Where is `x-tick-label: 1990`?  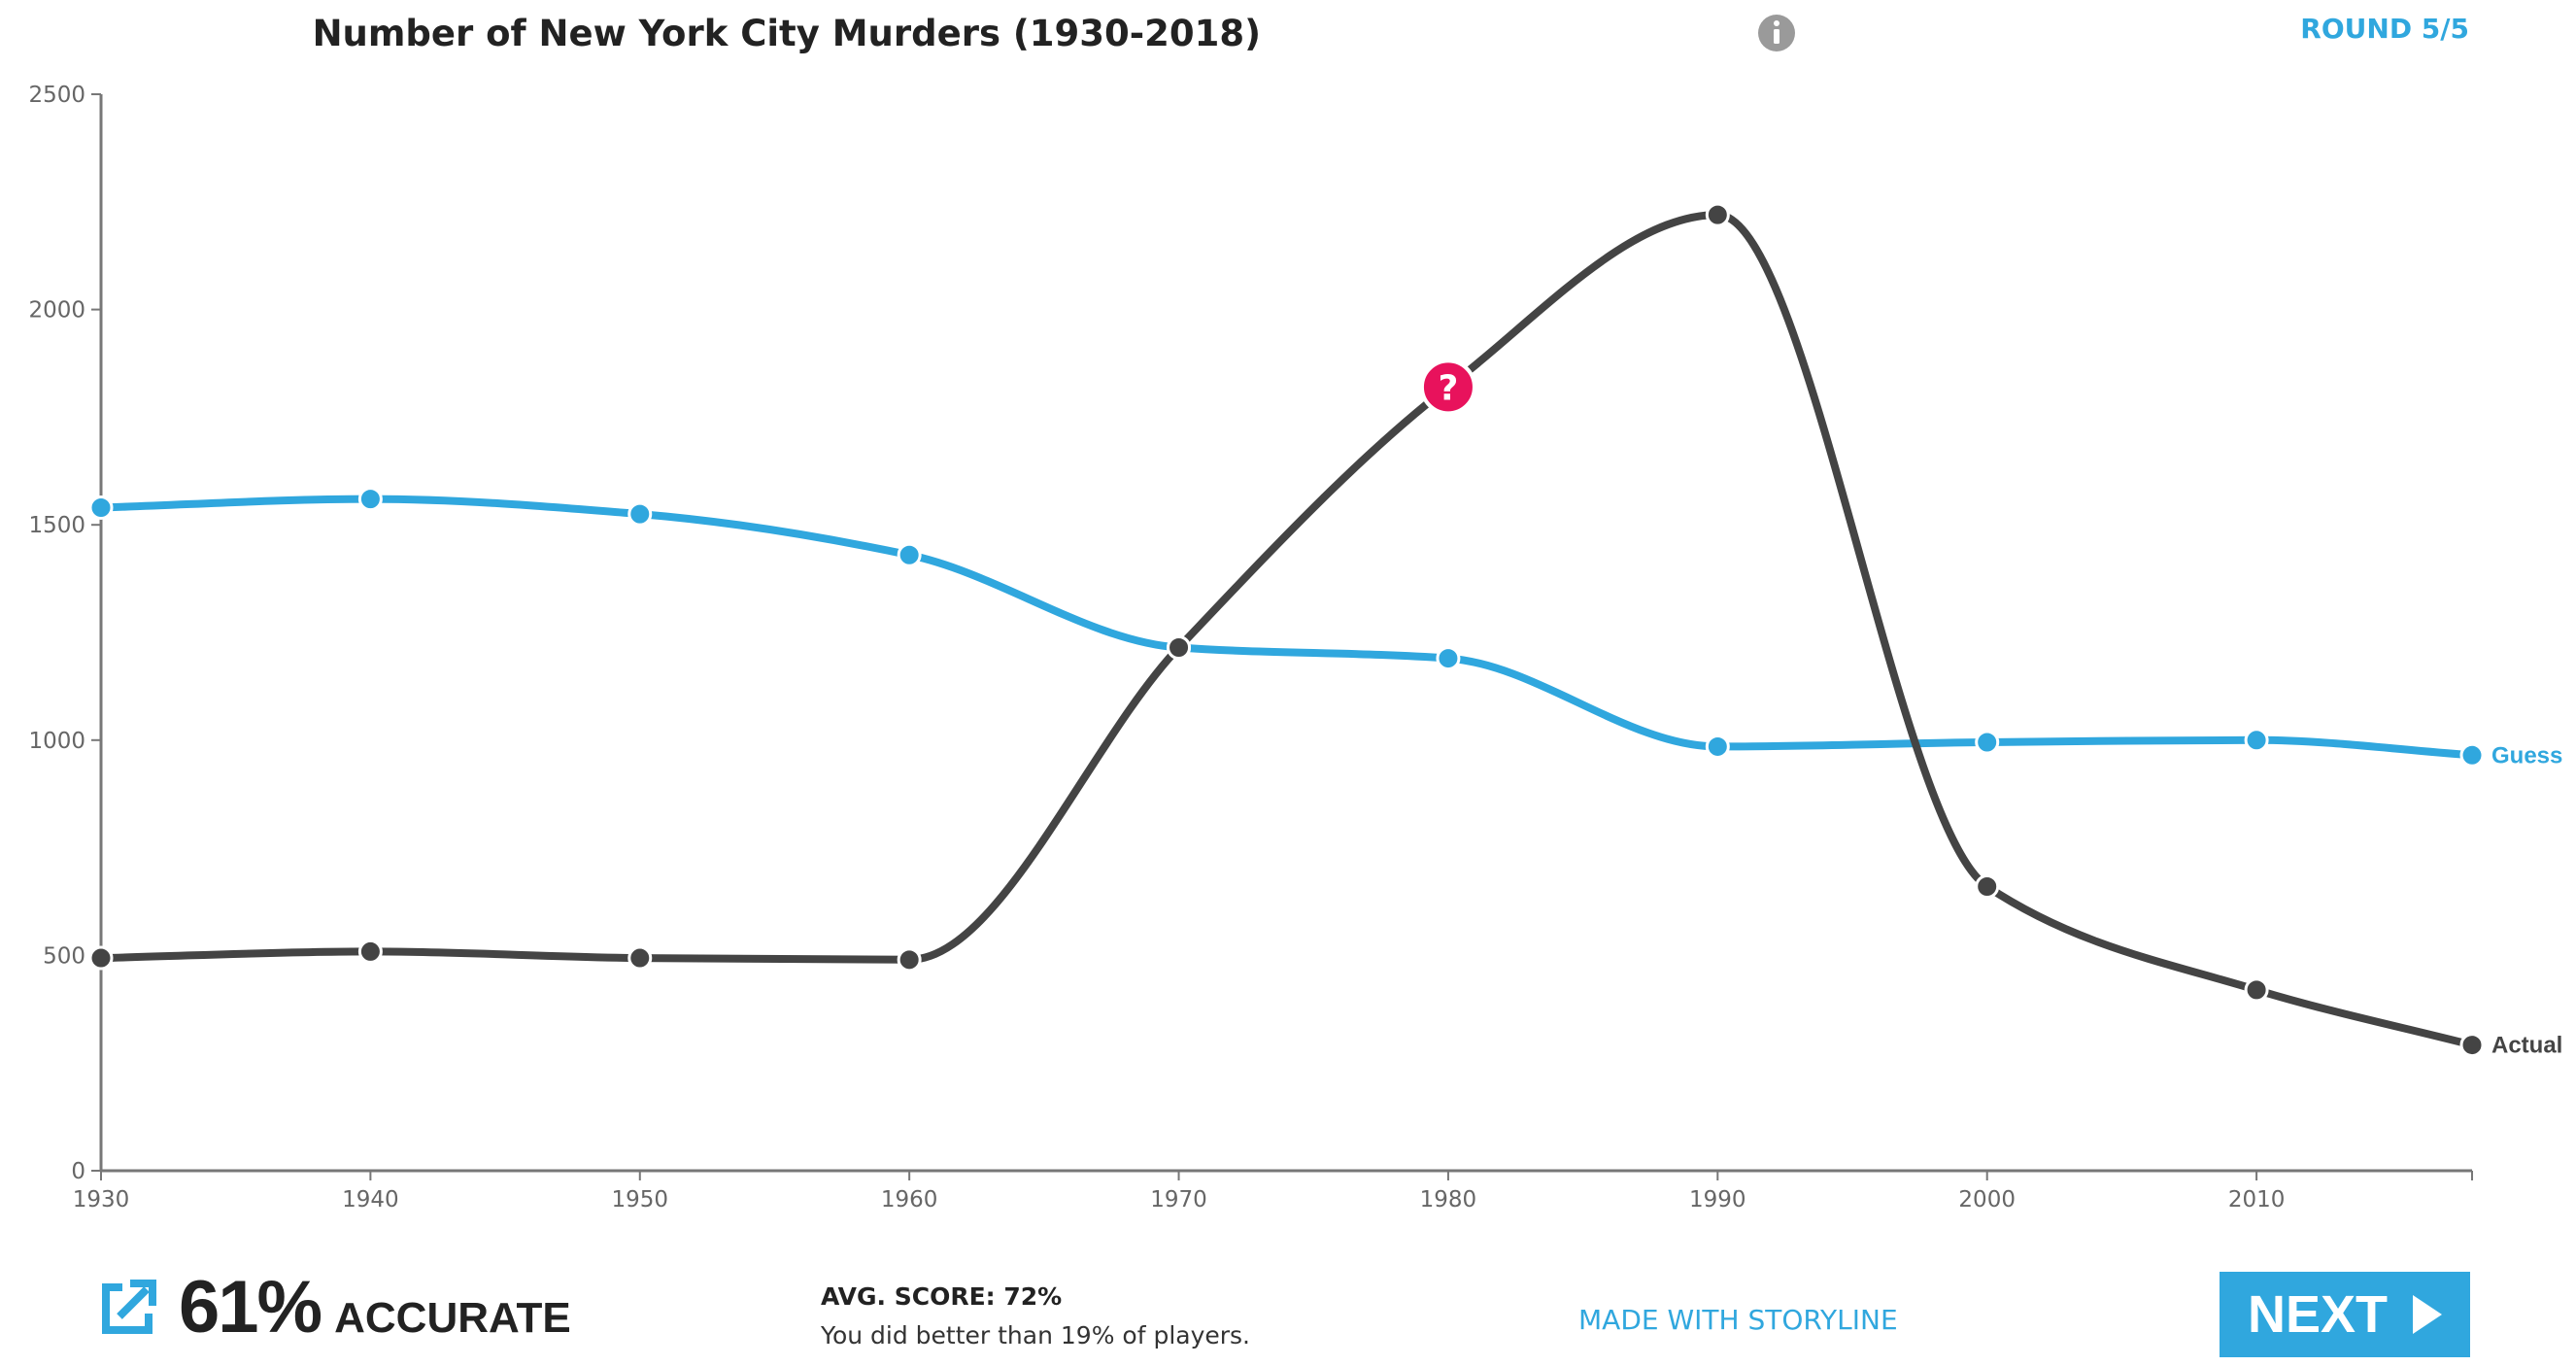
x-tick-label: 1990 is located at coordinates (1717, 1199).